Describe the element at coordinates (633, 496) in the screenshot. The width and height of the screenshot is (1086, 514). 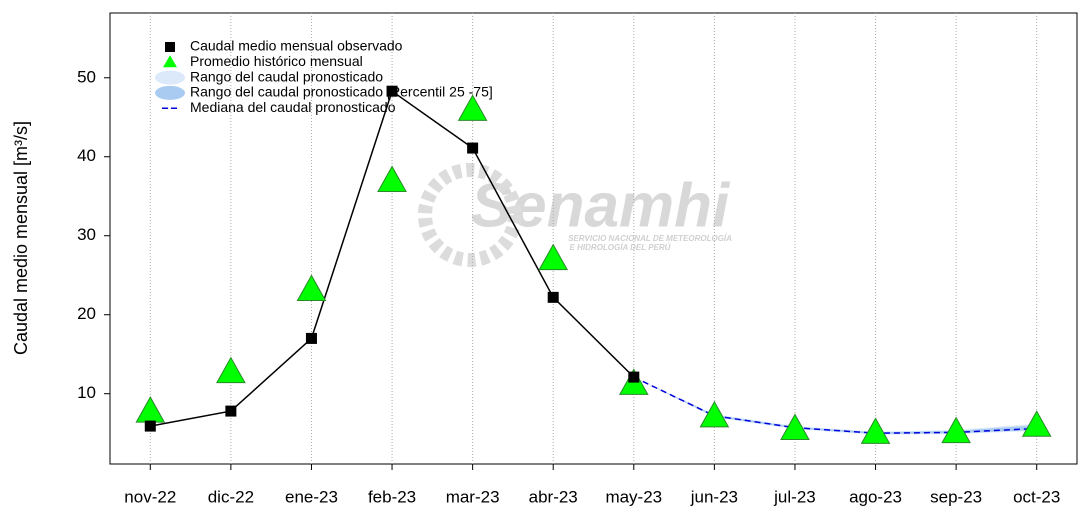
I see `x-tick-label: may-23` at that location.